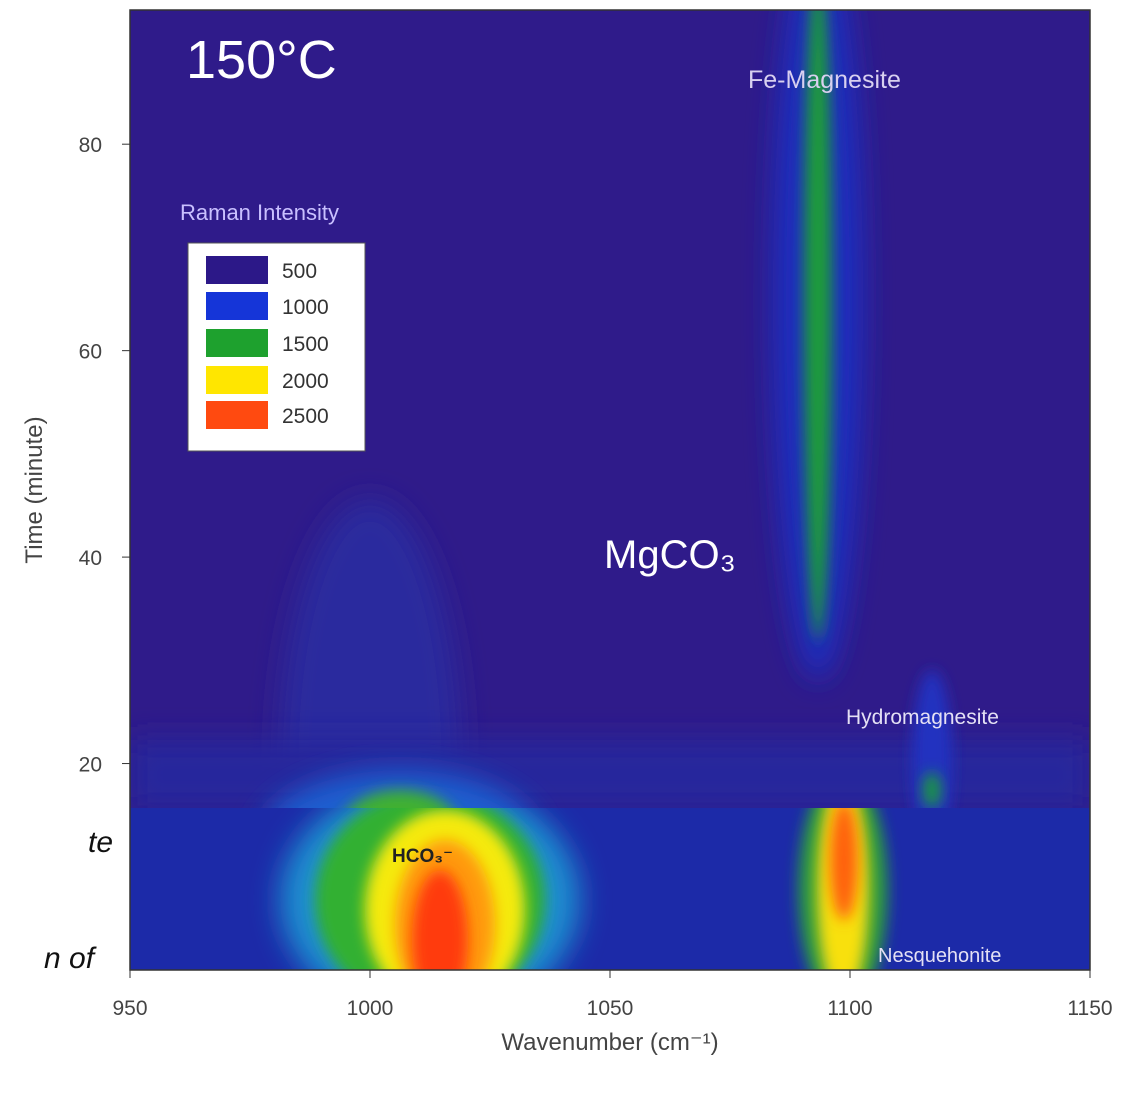  What do you see at coordinates (90, 765) in the screenshot?
I see `y-tick-label: 20` at bounding box center [90, 765].